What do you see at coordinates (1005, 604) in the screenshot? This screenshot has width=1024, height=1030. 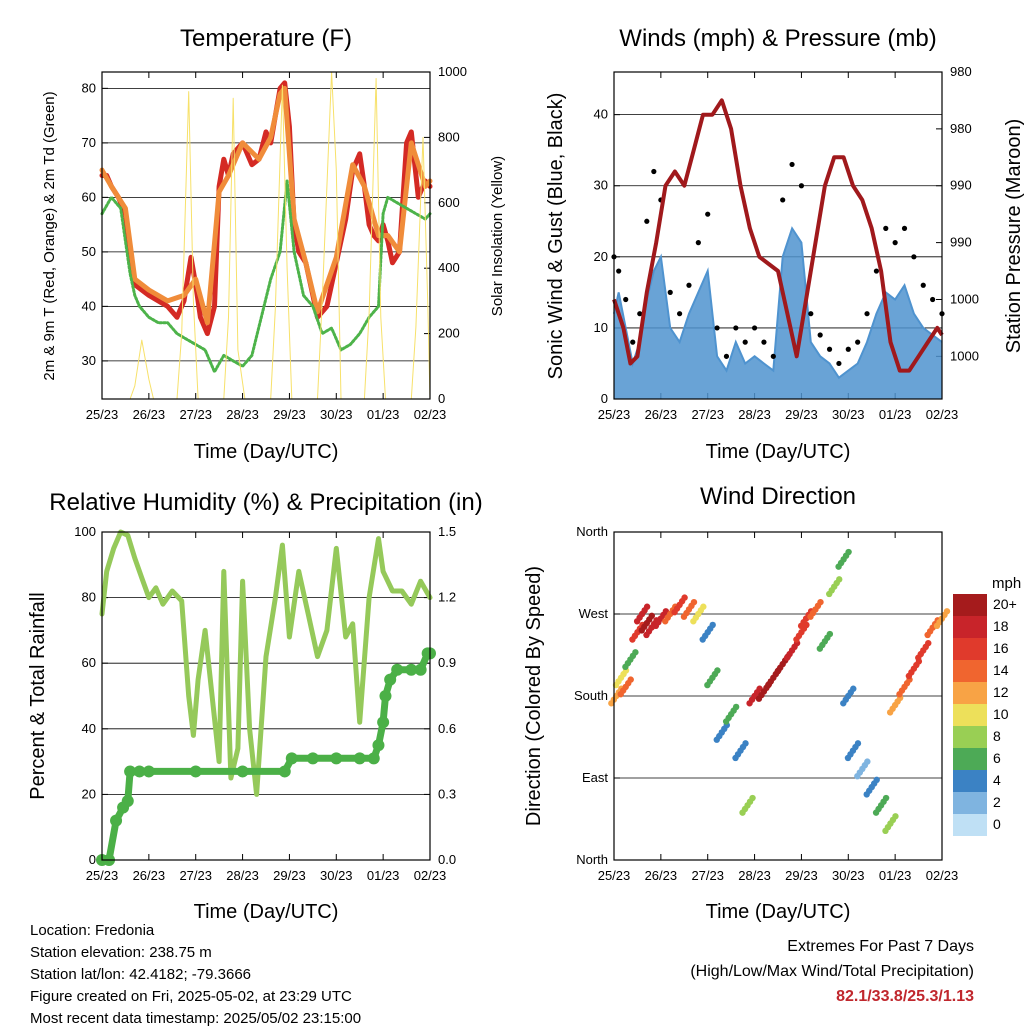 I see `colorbar-label: 20+` at bounding box center [1005, 604].